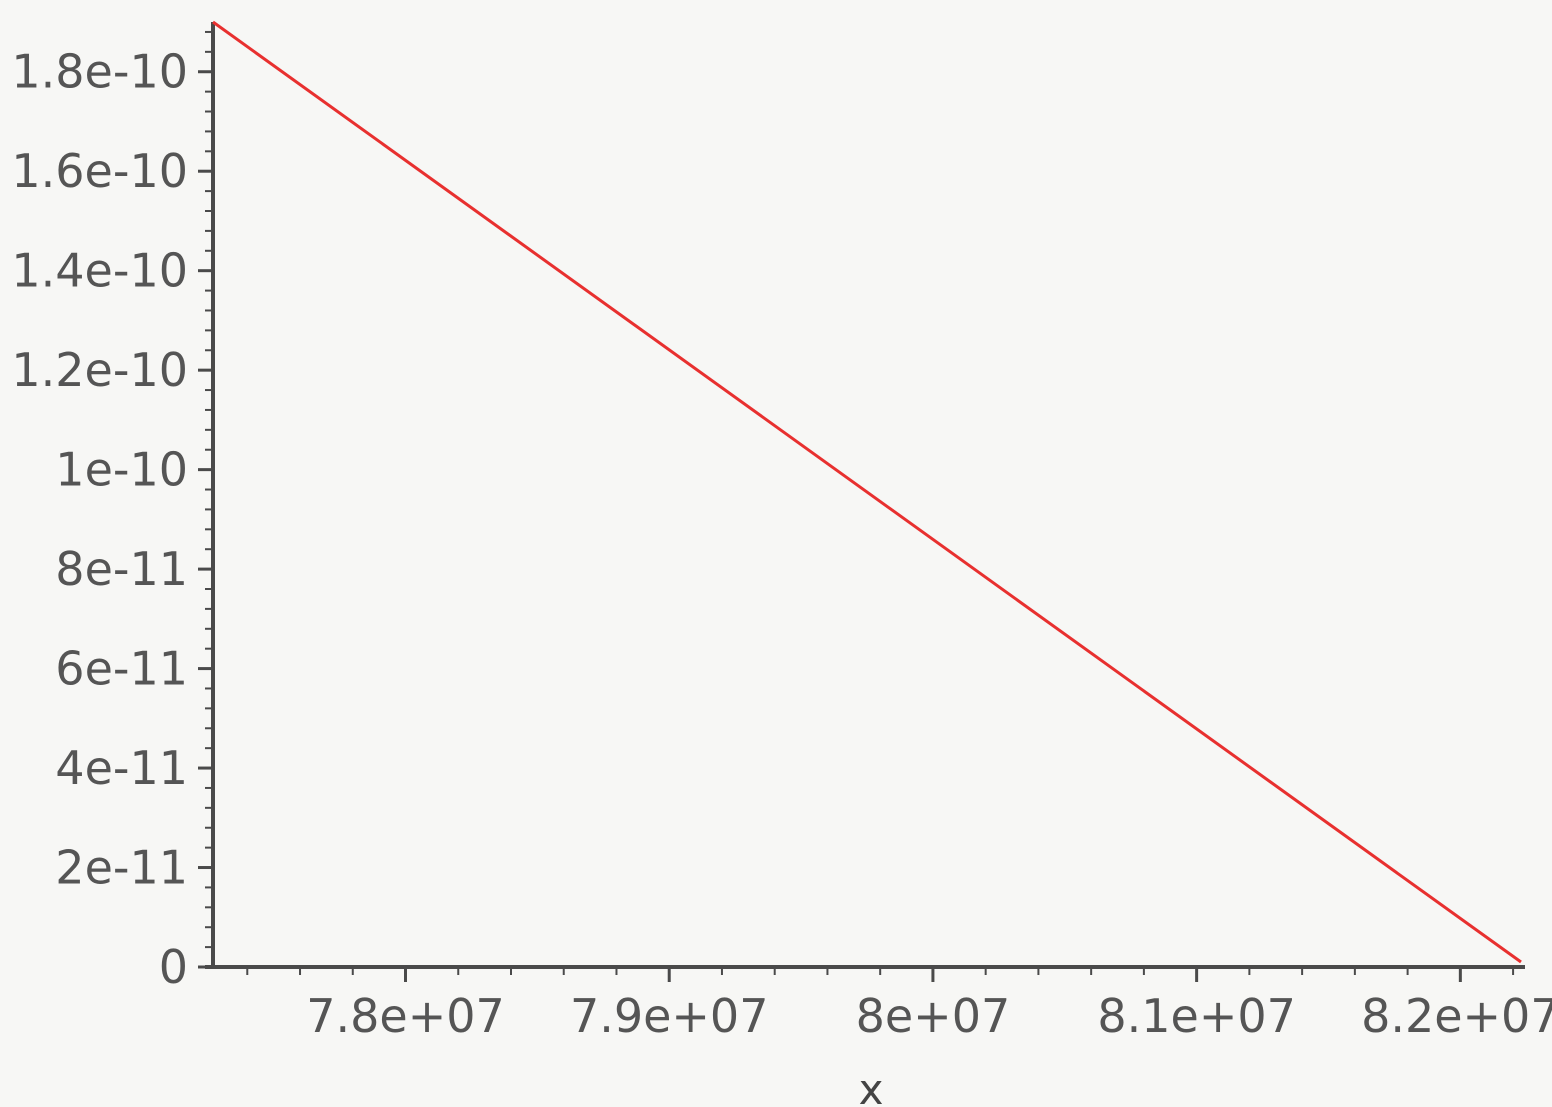 This screenshot has height=1107, width=1552. Describe the element at coordinates (405, 1016) in the screenshot. I see `x-tick-label: 7.8e+07` at that location.